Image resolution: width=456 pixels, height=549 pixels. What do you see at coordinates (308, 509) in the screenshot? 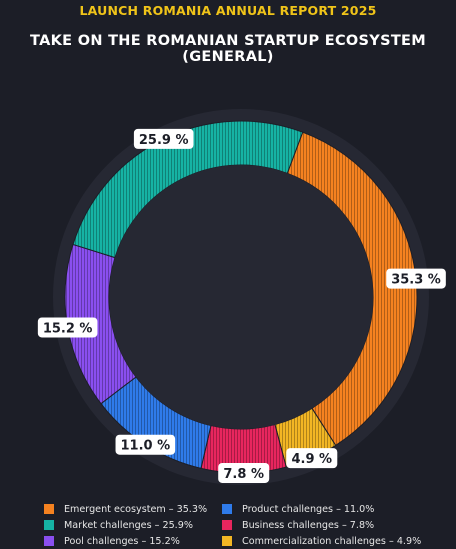
I see `legend-label: Product challenges – 11.0%` at bounding box center [308, 509].